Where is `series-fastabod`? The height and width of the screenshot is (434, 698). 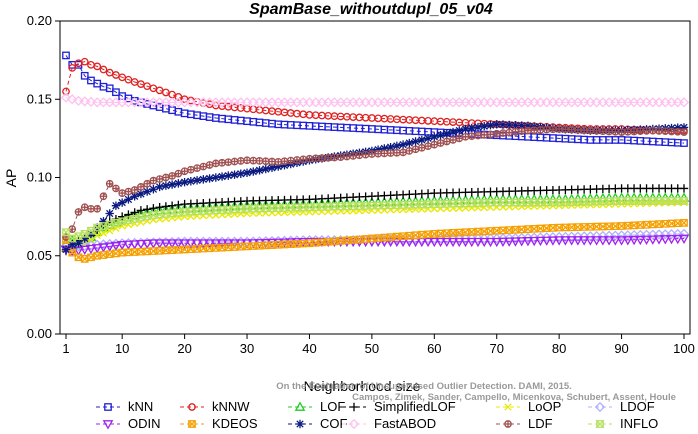 series-fastabod is located at coordinates (375, 100).